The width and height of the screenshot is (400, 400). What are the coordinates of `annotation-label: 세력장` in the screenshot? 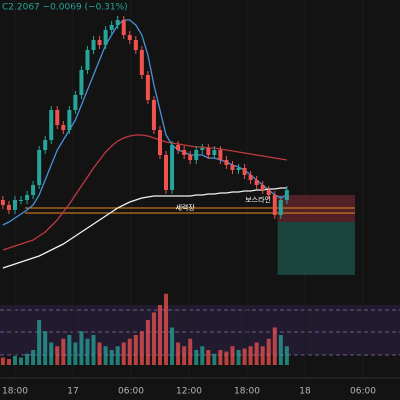 It's located at (185, 207).